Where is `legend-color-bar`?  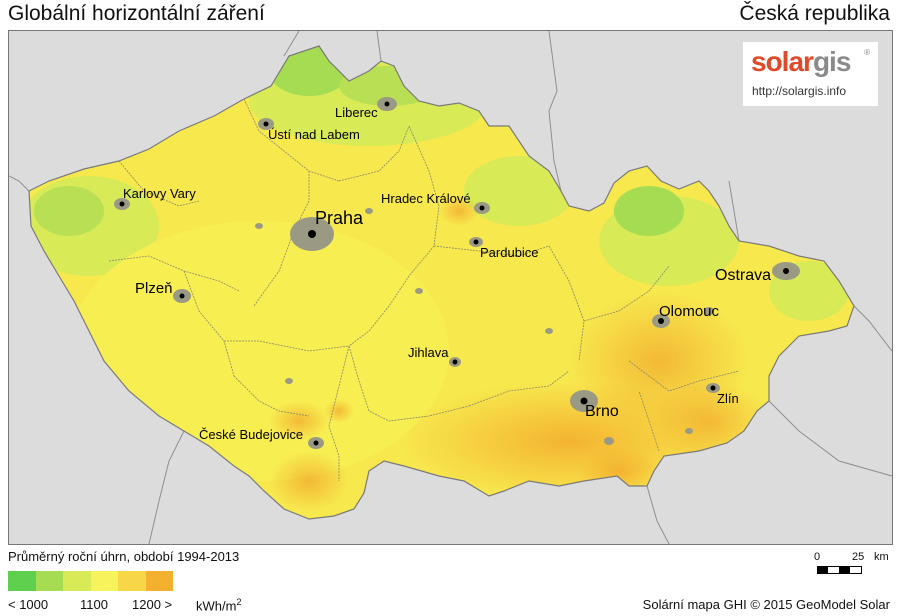
legend-color-bar is located at coordinates (90, 581).